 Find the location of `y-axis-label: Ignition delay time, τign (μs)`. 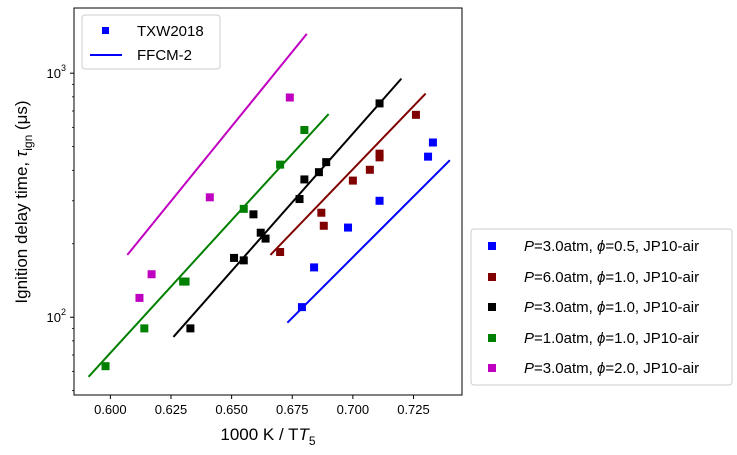

y-axis-label: Ignition delay time, τign (μs) is located at coordinates (23, 201).